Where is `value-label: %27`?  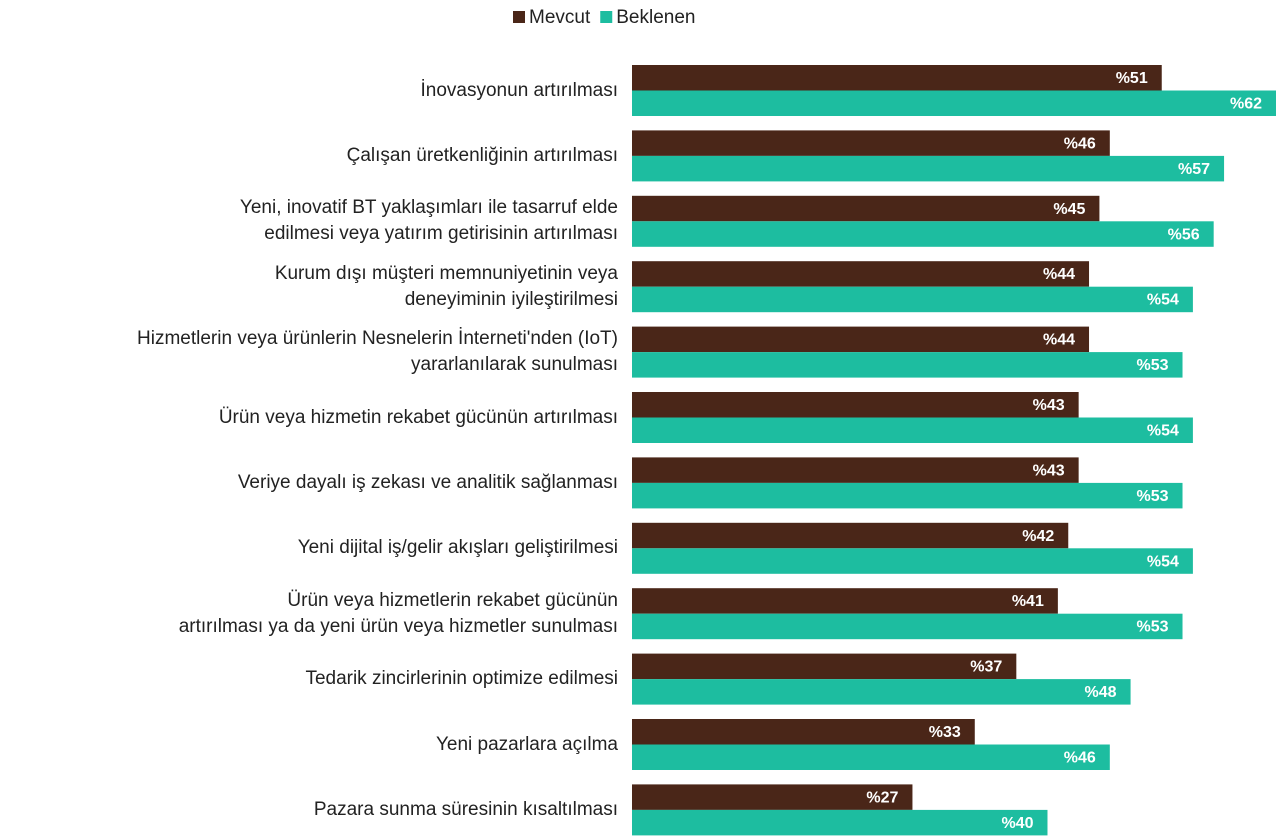
value-label: %27 is located at coordinates (882, 797).